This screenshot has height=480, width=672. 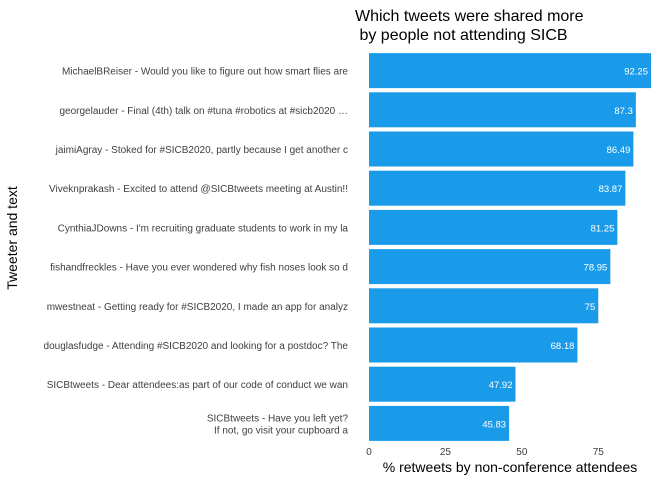 What do you see at coordinates (611, 189) in the screenshot?
I see `value-label: 83.87` at bounding box center [611, 189].